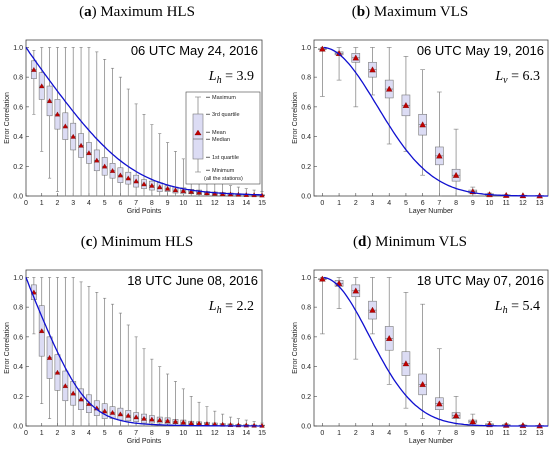  What do you see at coordinates (506, 433) in the screenshot?
I see `x-tick-label: 11` at bounding box center [506, 433].